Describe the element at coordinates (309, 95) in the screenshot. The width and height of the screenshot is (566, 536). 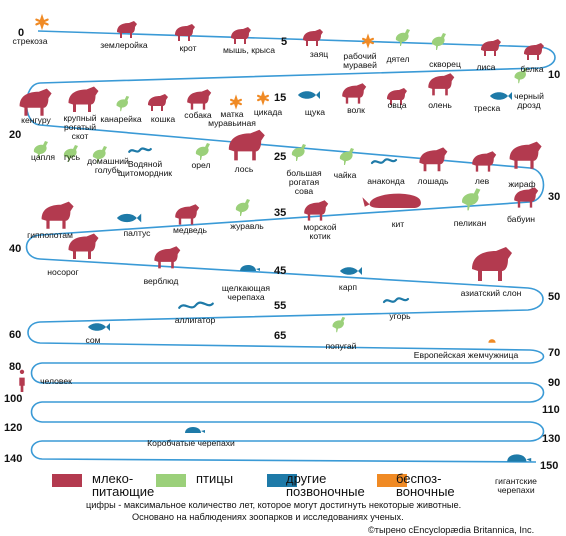
I see `pike-icon` at that location.